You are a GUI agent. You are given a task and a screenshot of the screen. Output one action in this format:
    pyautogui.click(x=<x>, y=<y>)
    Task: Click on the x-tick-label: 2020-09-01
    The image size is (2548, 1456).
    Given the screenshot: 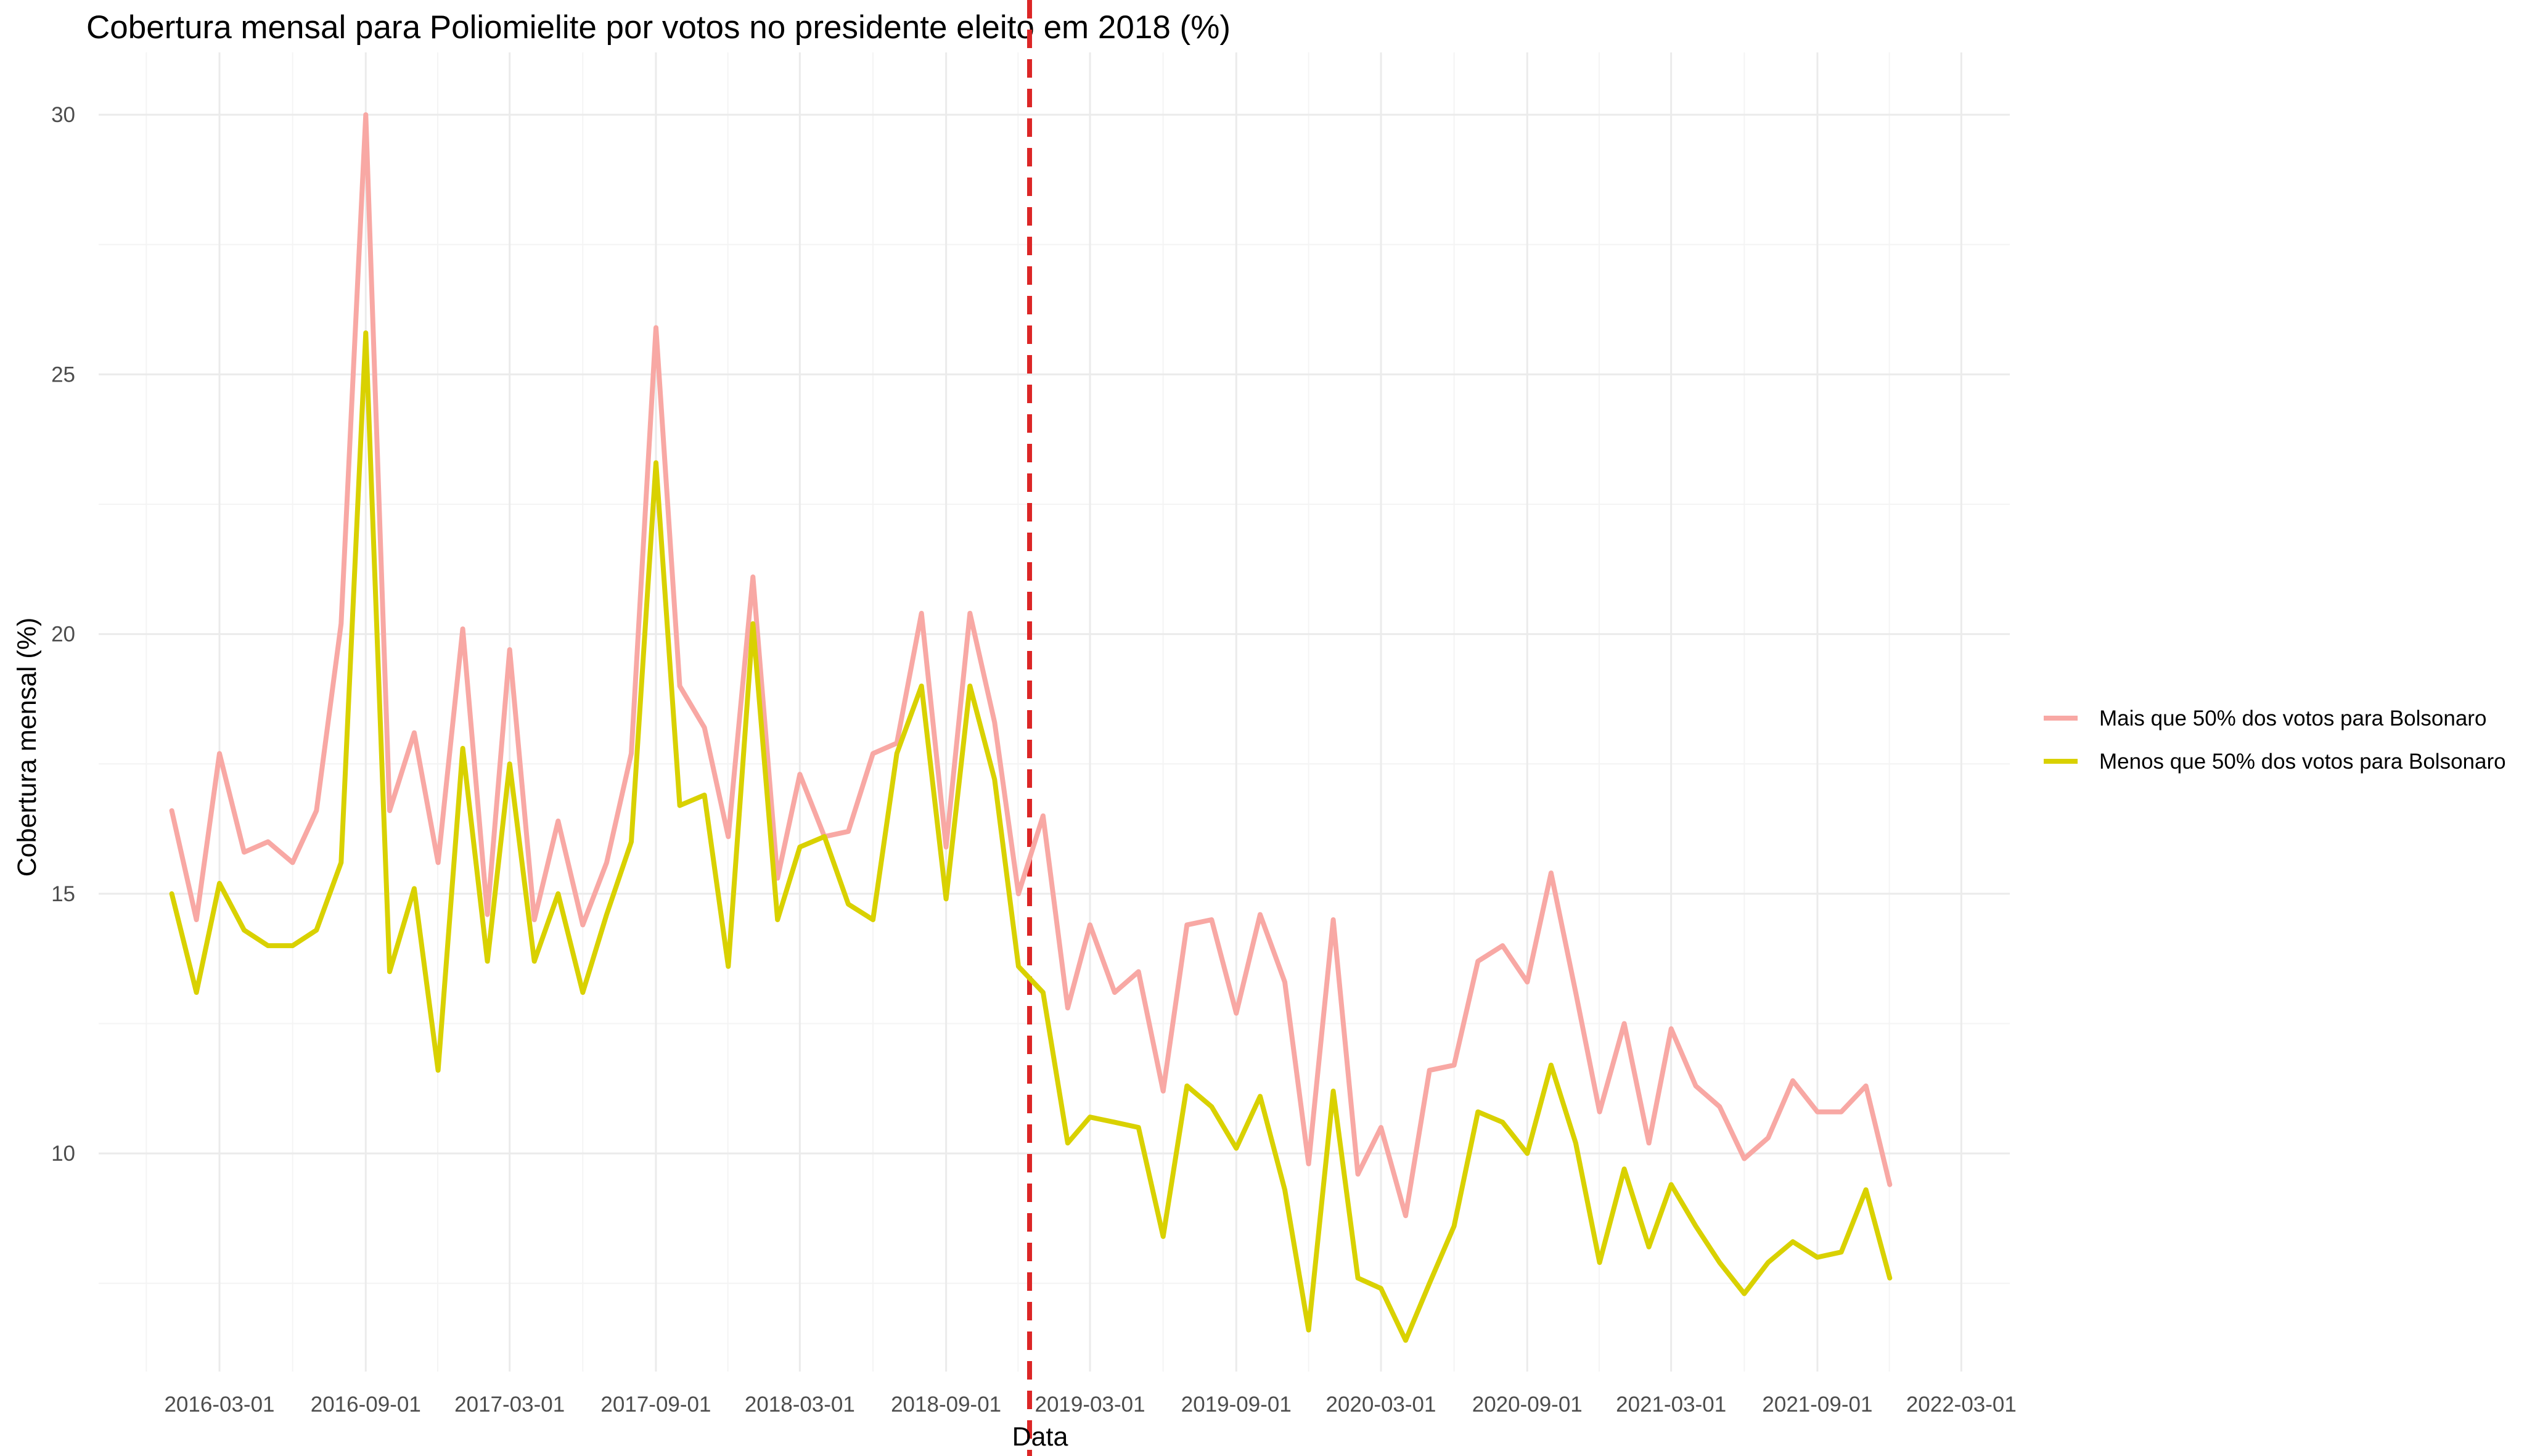 What is the action you would take?
    pyautogui.click(x=1528, y=1405)
    